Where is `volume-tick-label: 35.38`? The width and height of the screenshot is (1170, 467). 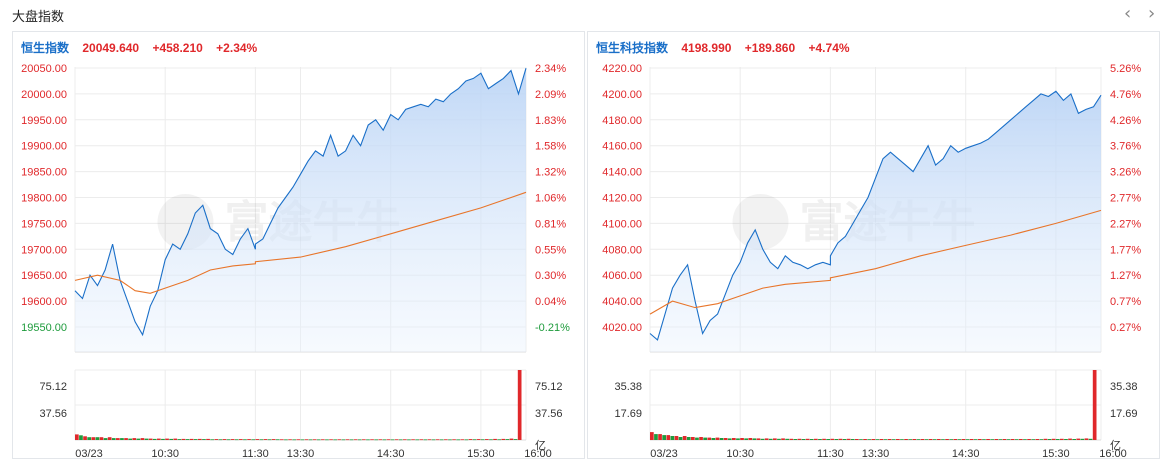
volume-tick-label: 35.38 is located at coordinates (628, 387).